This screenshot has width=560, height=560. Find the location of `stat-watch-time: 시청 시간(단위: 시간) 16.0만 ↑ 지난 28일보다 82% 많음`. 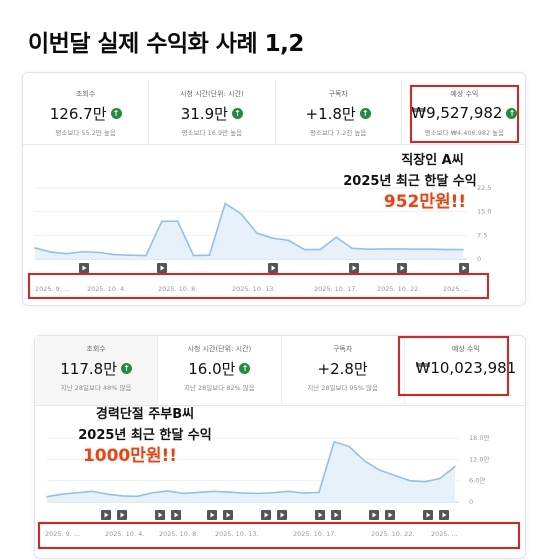

stat-watch-time: 시청 시간(단위: 시간) 16.0만 ↑ 지난 28일보다 82% 많음 is located at coordinates (220, 370).